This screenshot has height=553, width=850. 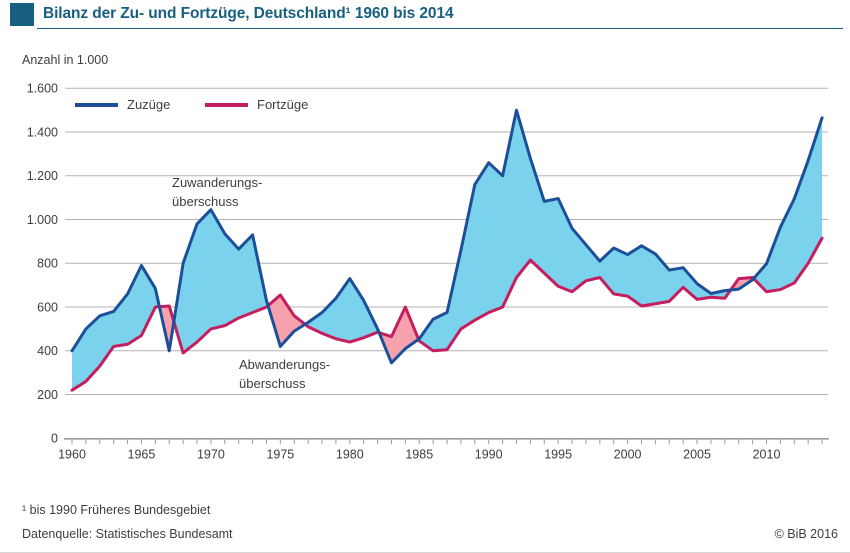 I want to click on x-tick-label: 1980, so click(x=350, y=454).